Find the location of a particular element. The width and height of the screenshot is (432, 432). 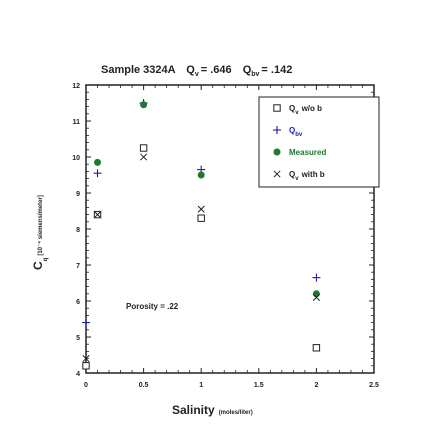

legend-label: Qbv is located at coordinates (296, 132).